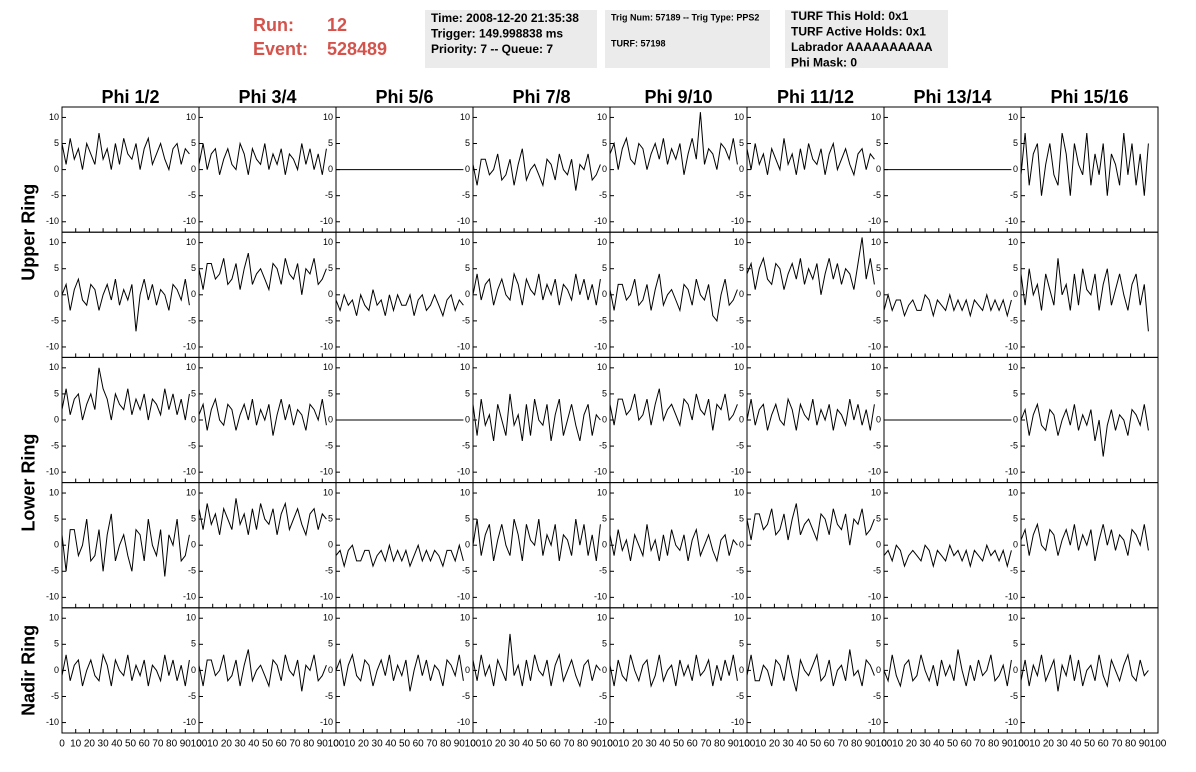 The width and height of the screenshot is (1196, 772). I want to click on ring-label: Lower Ring, so click(29, 483).